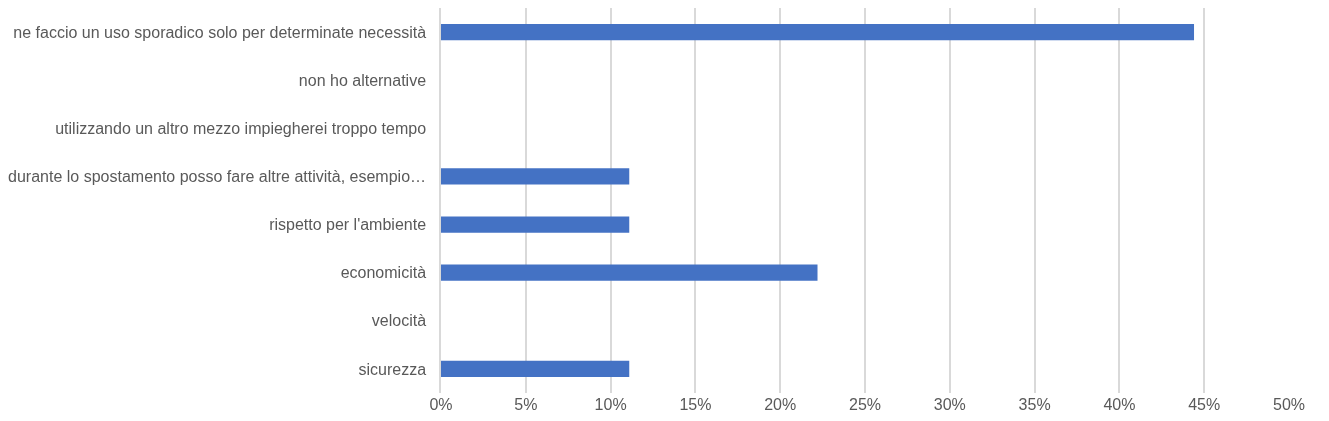 Image resolution: width=1329 pixels, height=421 pixels. What do you see at coordinates (695, 404) in the screenshot?
I see `x-tick-label: 15%` at bounding box center [695, 404].